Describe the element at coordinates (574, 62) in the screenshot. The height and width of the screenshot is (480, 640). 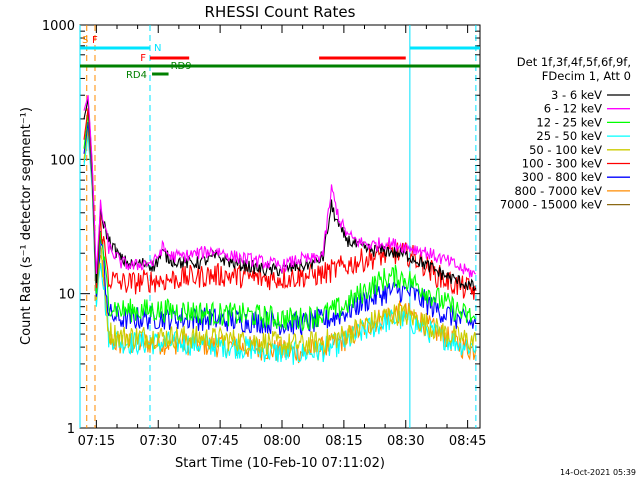
I see `legend-header-line-1: Det 1f,3f,4f,5f,6f,9f,` at that location.